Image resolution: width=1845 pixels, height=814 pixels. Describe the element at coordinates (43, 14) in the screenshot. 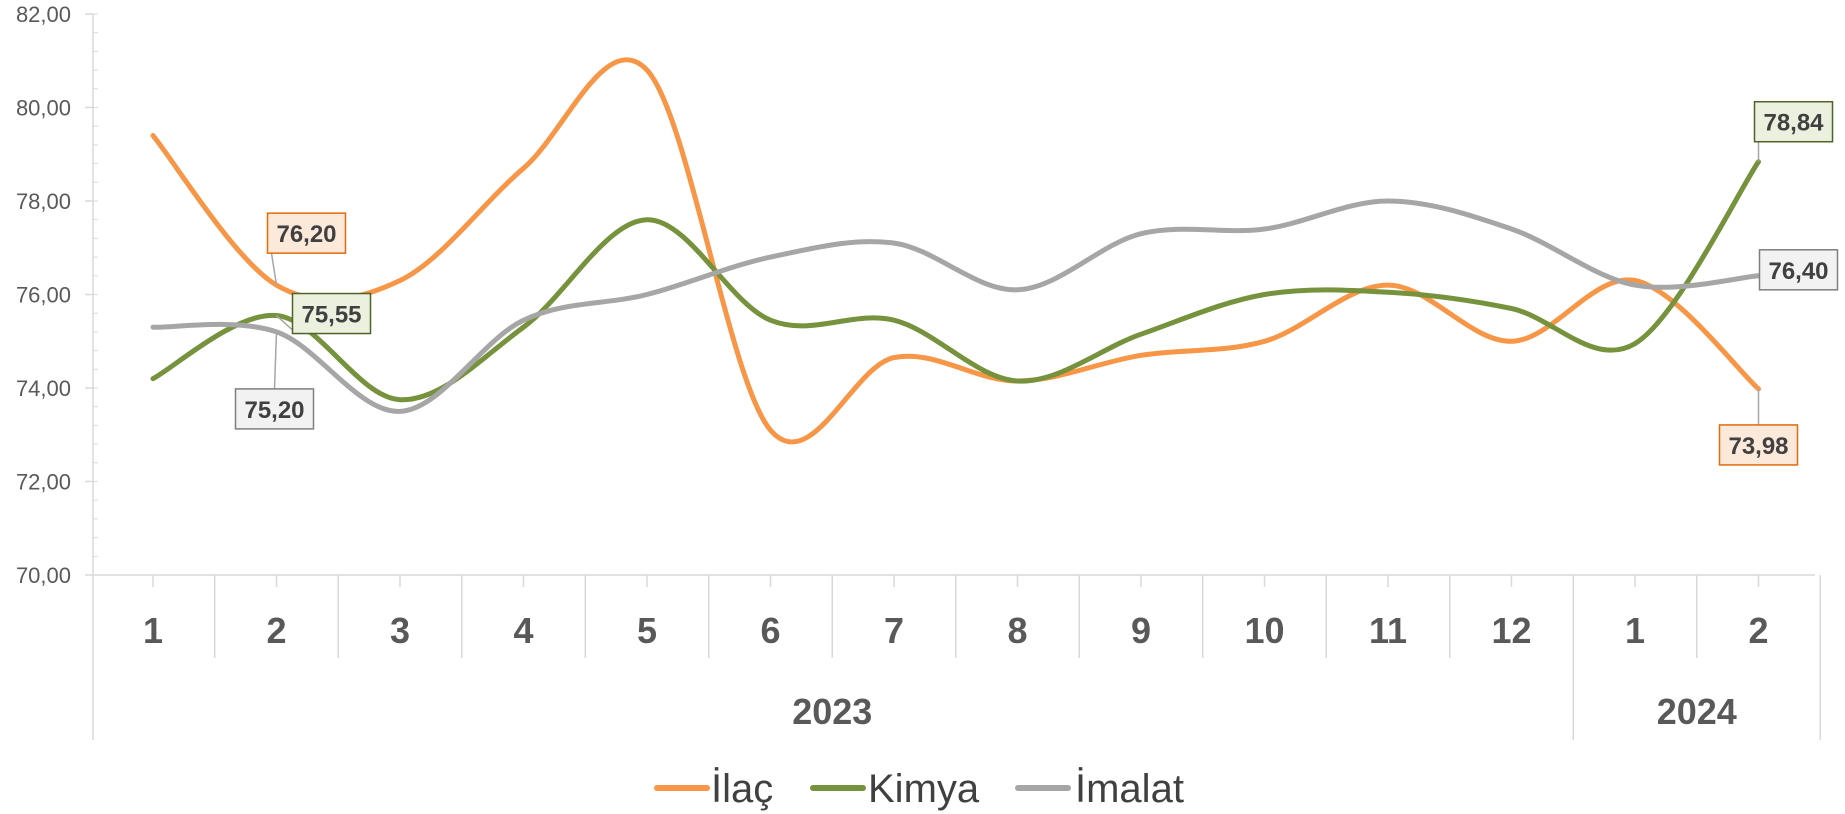

I see `y-tick-label: 82,00` at that location.